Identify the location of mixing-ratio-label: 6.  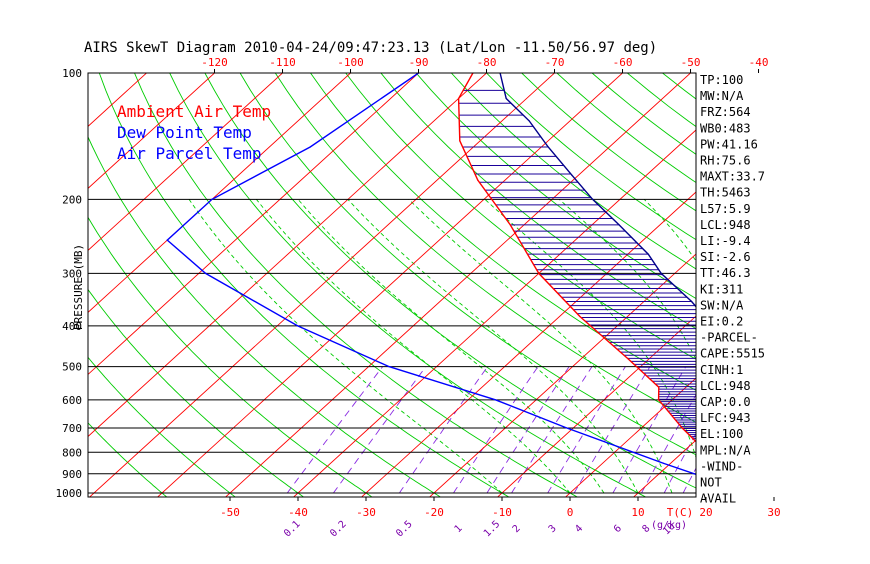
(618, 529).